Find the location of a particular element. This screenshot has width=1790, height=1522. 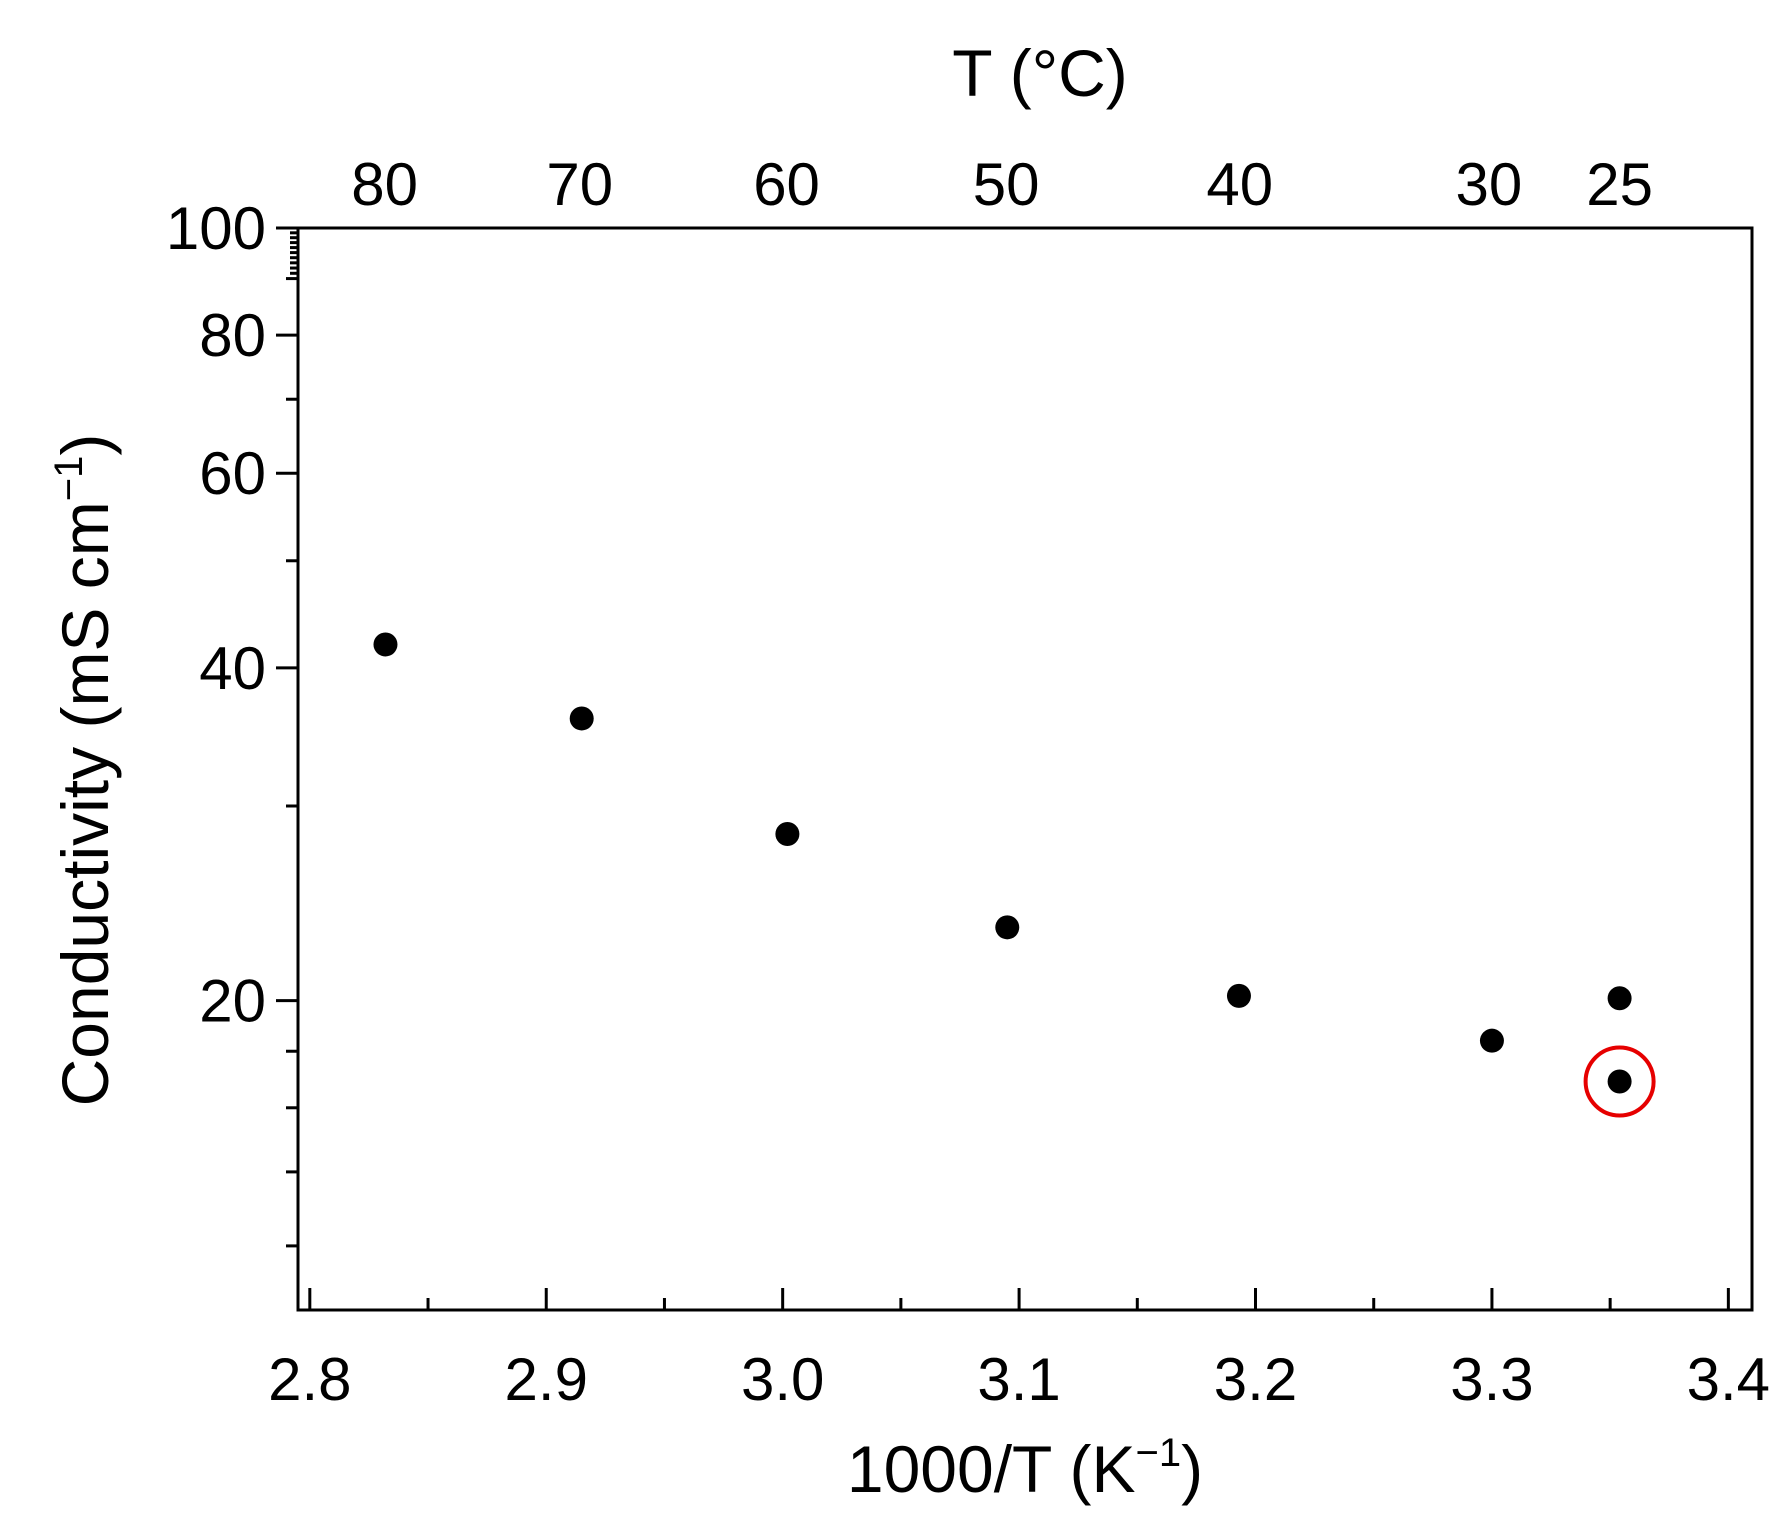

y-tick-labels: 20 40 60 80 100 is located at coordinates (216, 615).